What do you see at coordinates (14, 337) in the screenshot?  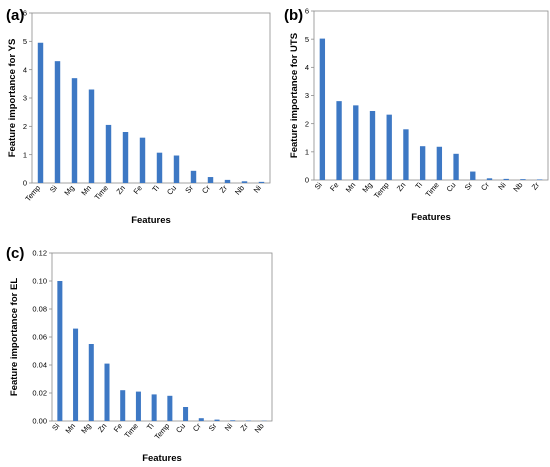 I see `y-axis-title: Feature importance for EL` at bounding box center [14, 337].